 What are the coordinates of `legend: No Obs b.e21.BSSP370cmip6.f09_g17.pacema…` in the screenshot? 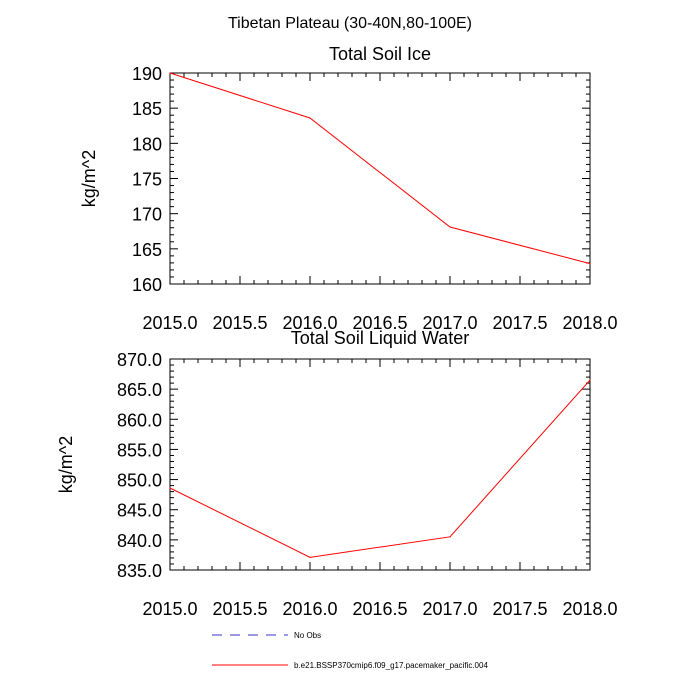 It's located at (350, 650).